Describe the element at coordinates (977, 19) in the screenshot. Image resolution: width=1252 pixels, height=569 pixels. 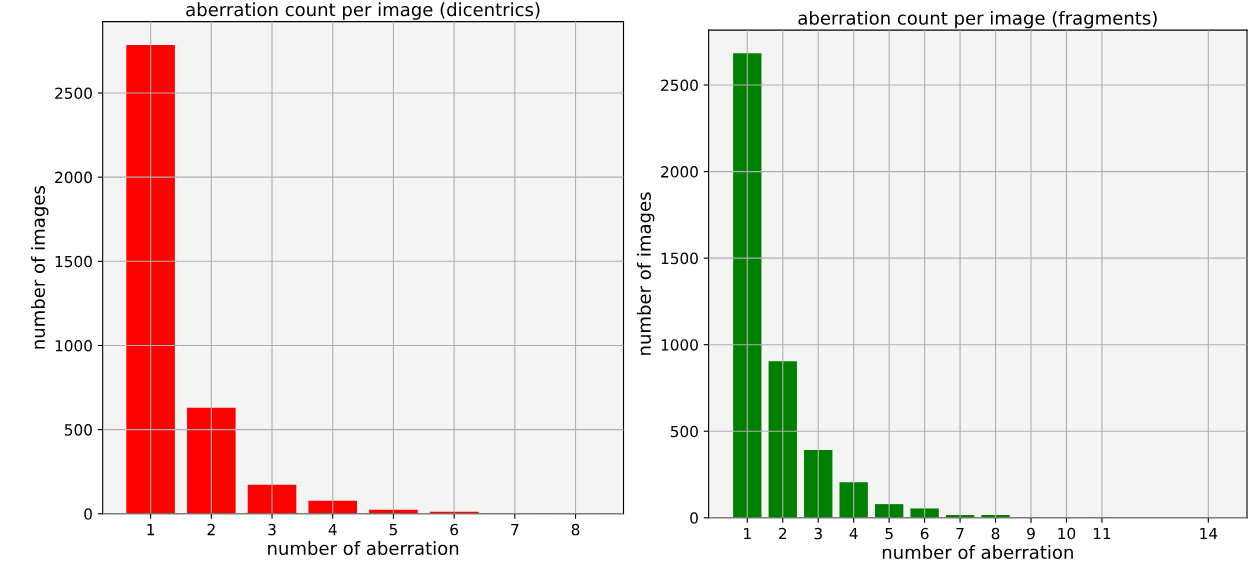
I see `chart-title: aberration count per image (fragments)` at that location.